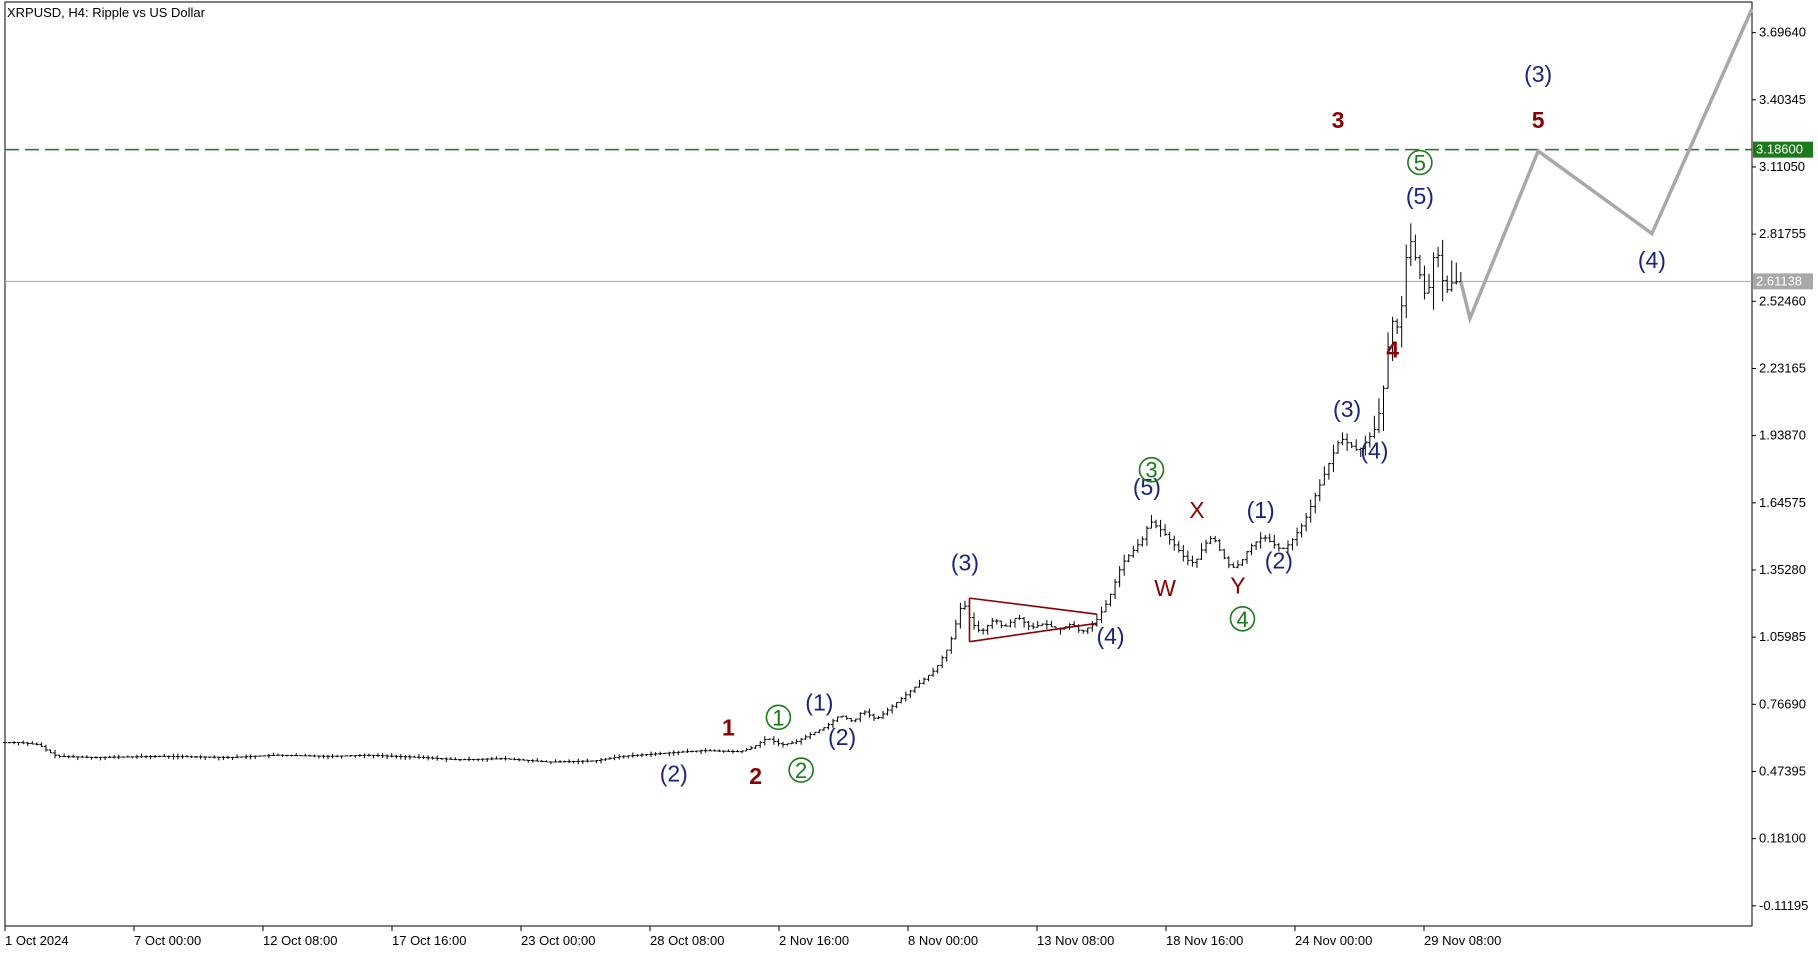 This screenshot has height=953, width=1818. What do you see at coordinates (1347, 409) in the screenshot?
I see `wave-label: (3)` at bounding box center [1347, 409].